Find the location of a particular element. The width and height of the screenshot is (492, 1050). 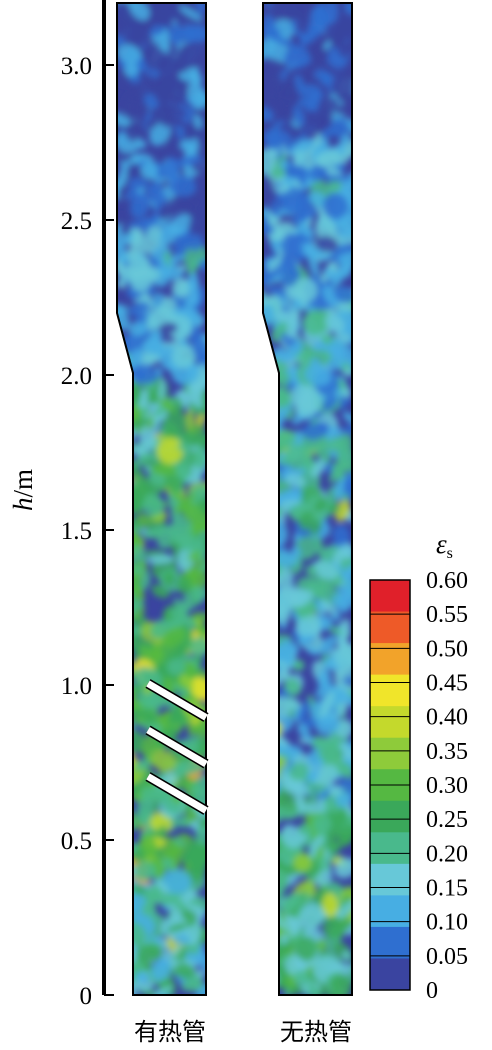

heat-pipe is located at coordinates (177, 700).